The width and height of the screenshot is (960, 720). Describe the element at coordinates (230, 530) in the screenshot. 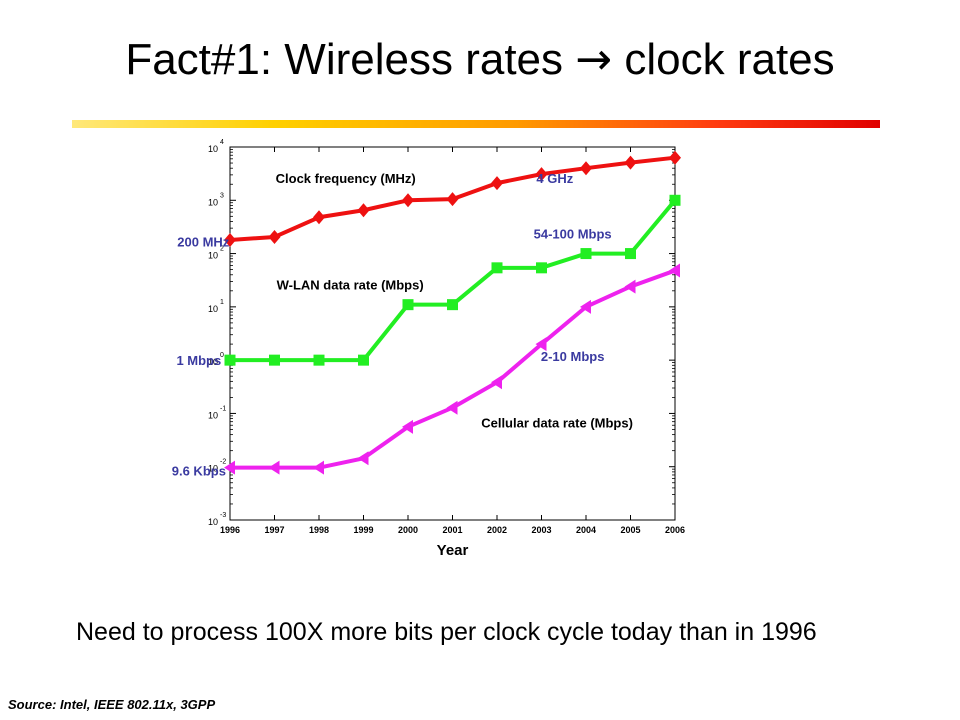

I see `x-tick-label: 1996` at that location.